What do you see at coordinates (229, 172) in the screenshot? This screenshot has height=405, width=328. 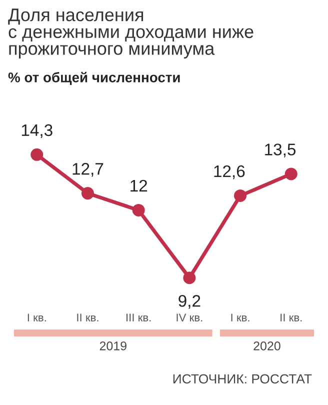 I see `data-label: 12,6` at bounding box center [229, 172].